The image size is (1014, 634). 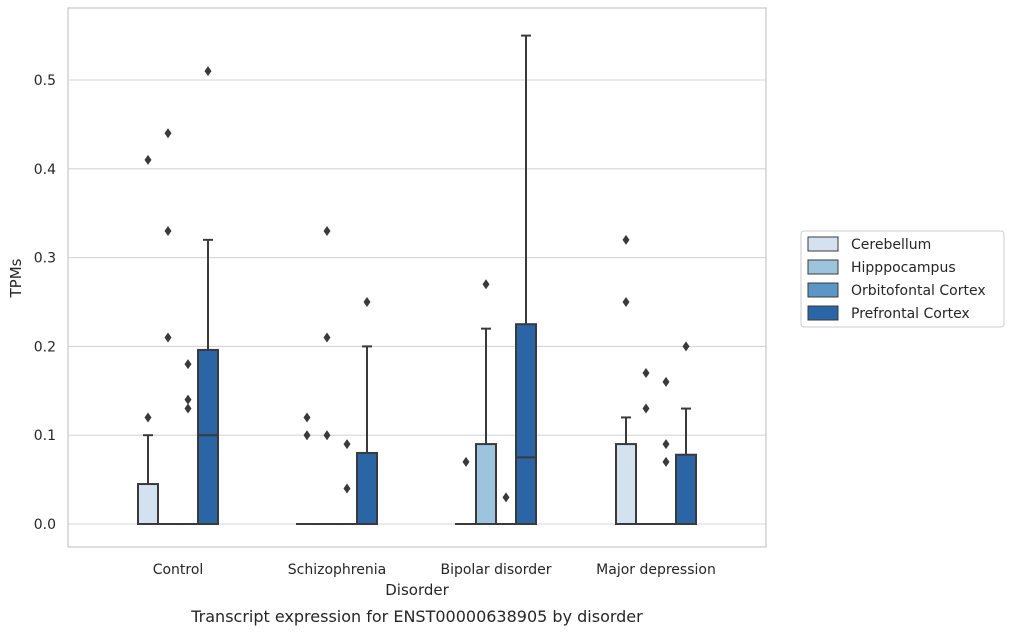 What do you see at coordinates (45, 303) in the screenshot?
I see `y-axis-ticks: 0.0 0.1 0.2 0.3 0.4 0.5` at bounding box center [45, 303].